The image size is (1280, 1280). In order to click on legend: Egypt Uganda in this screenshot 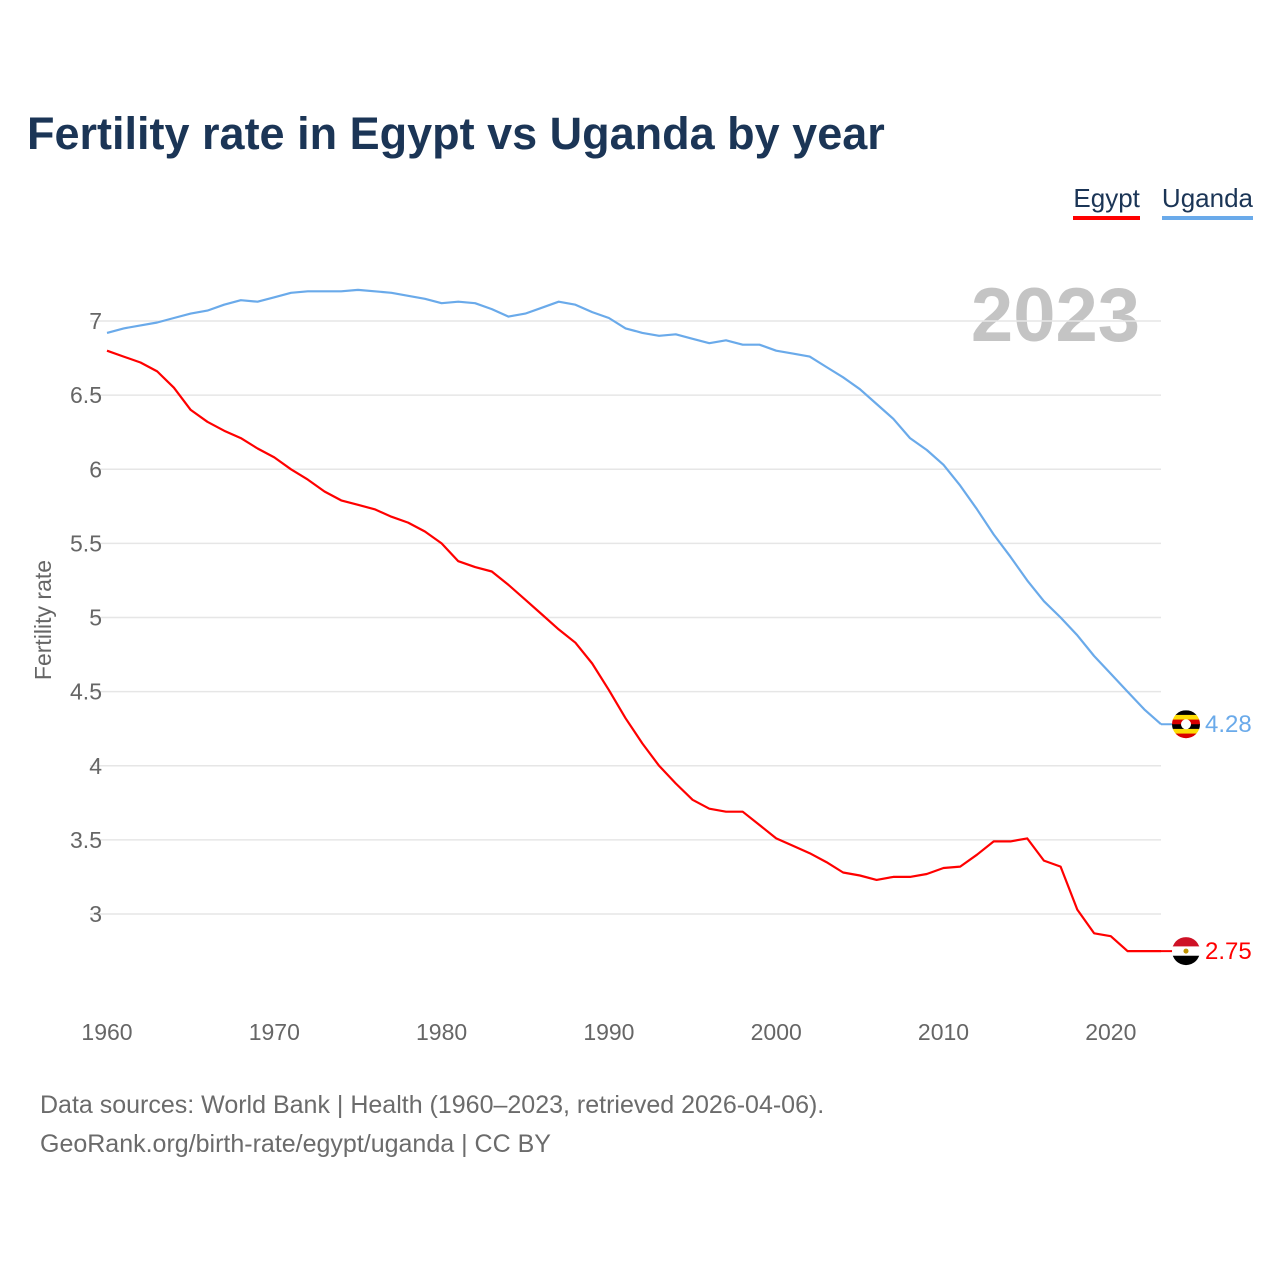, I will do `click(1163, 201)`.